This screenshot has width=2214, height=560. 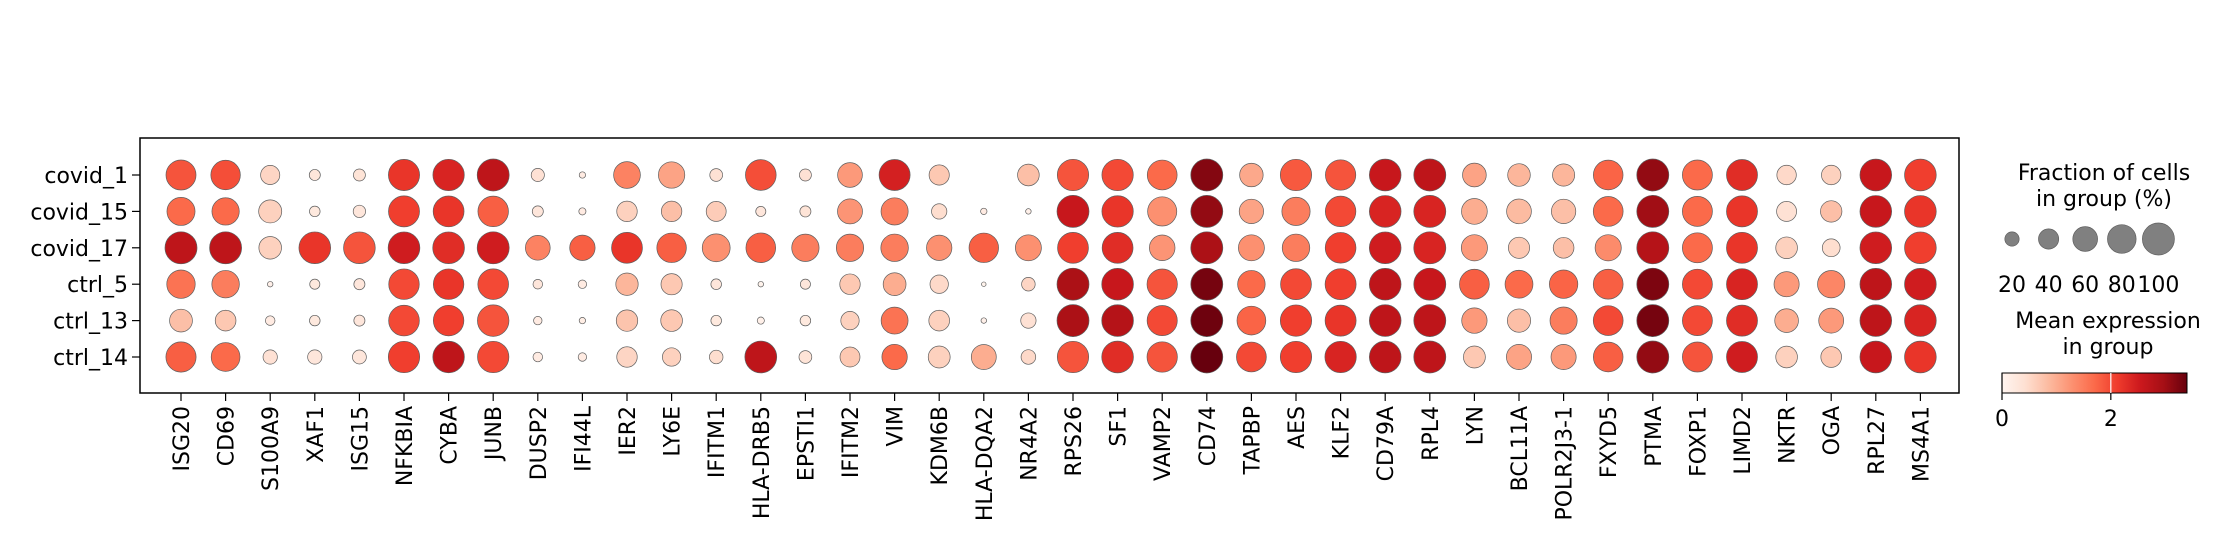 I want to click on gene-label: VIM, so click(x=896, y=426).